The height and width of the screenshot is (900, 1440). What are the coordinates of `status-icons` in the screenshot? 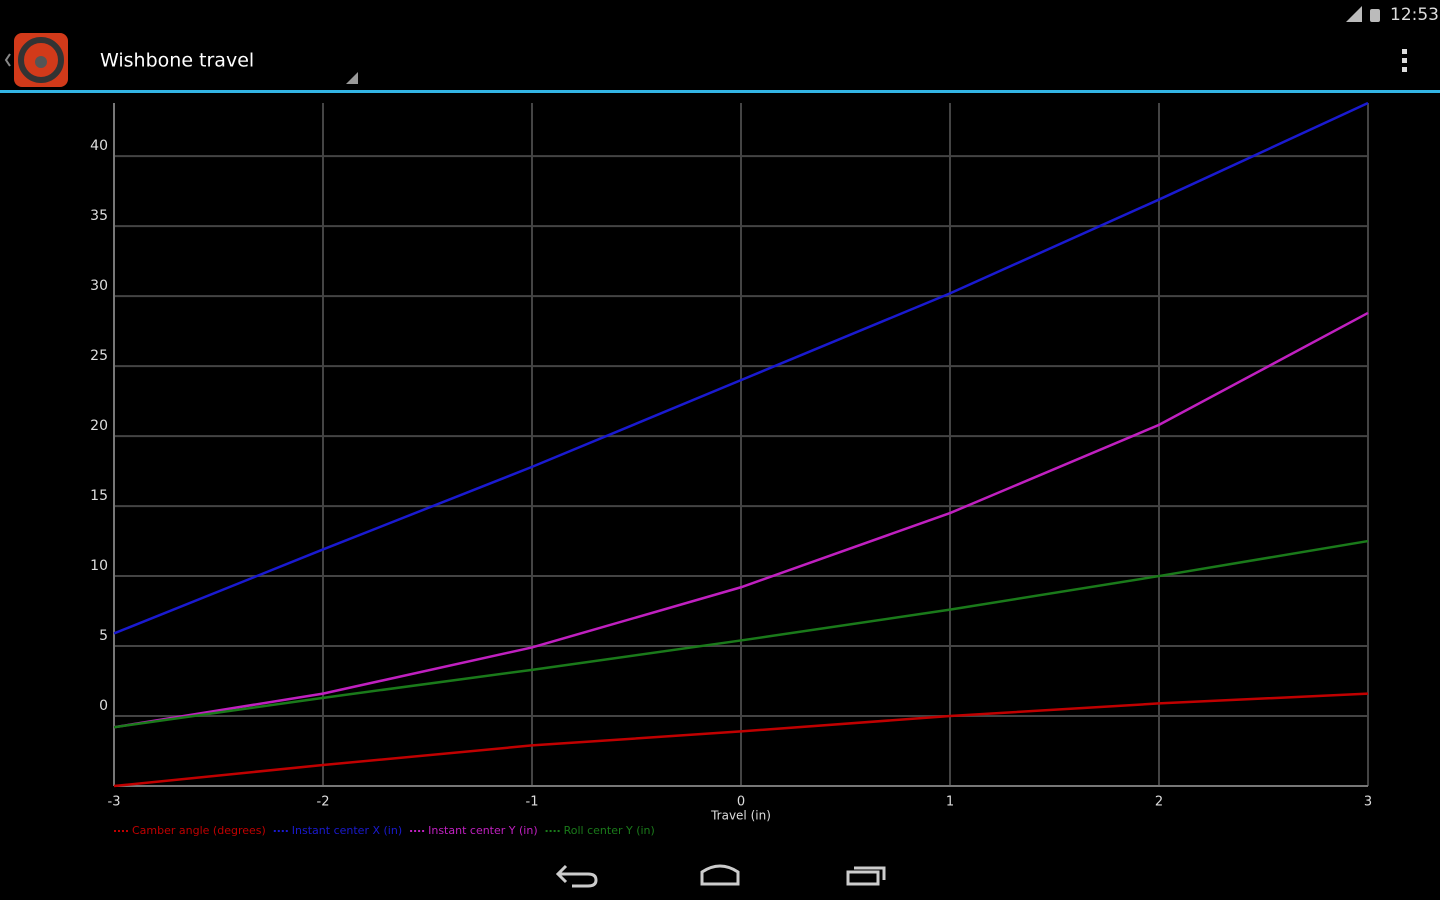 It's located at (1363, 14).